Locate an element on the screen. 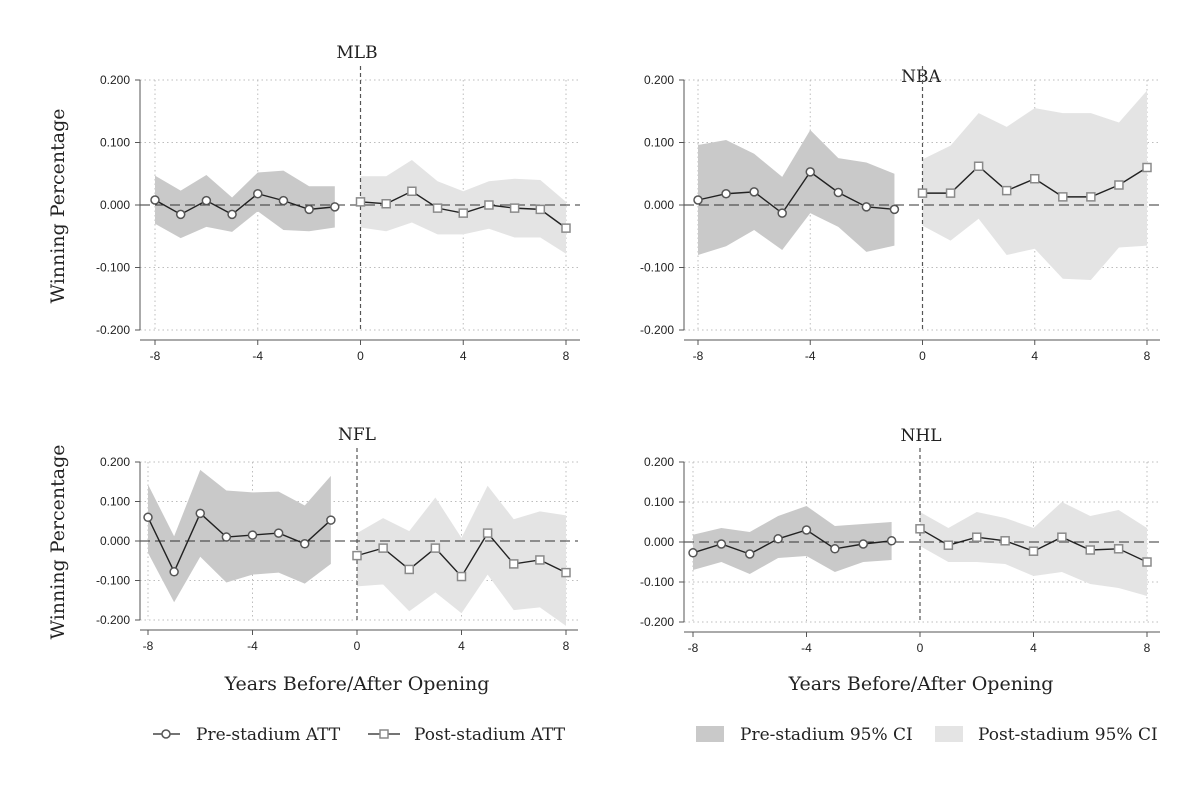  legend-label-pre-ci: Pre-stadium 95% CI is located at coordinates (826, 735).